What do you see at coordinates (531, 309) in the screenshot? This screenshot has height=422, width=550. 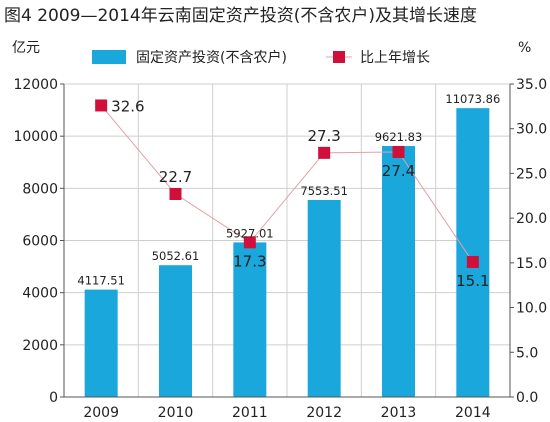 I see `y-right-tick-label: 10.0` at bounding box center [531, 309].